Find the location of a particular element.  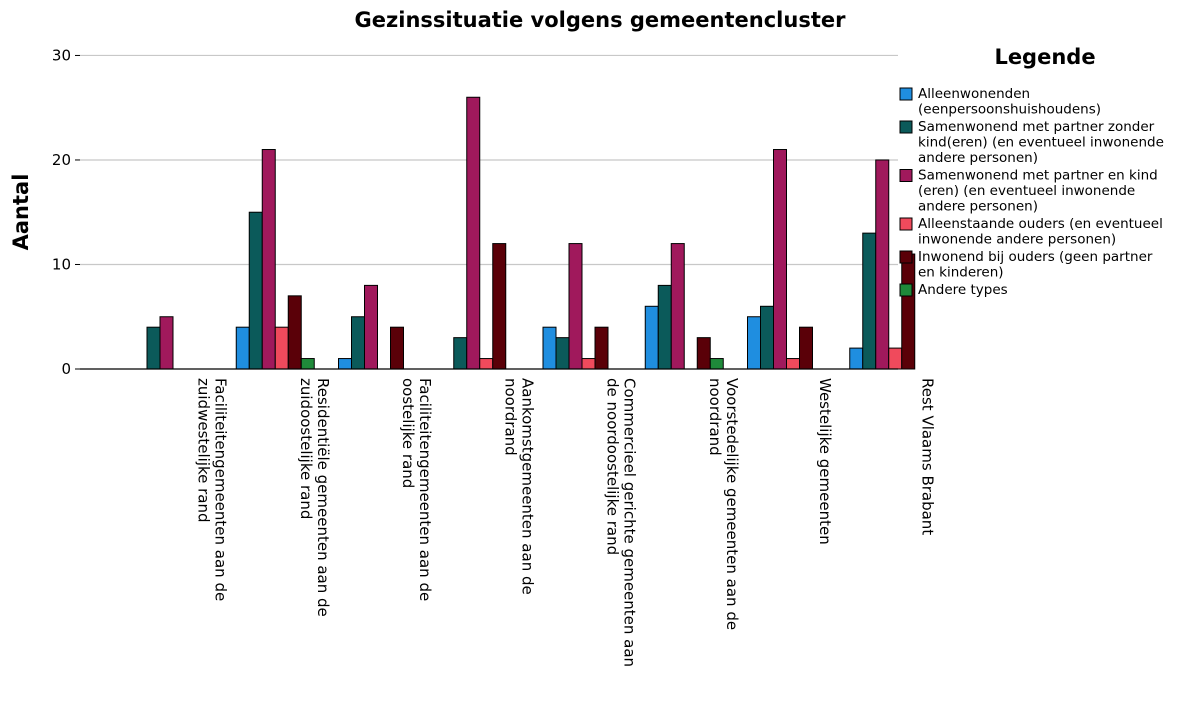

legend-label: Andere types is located at coordinates (963, 290).